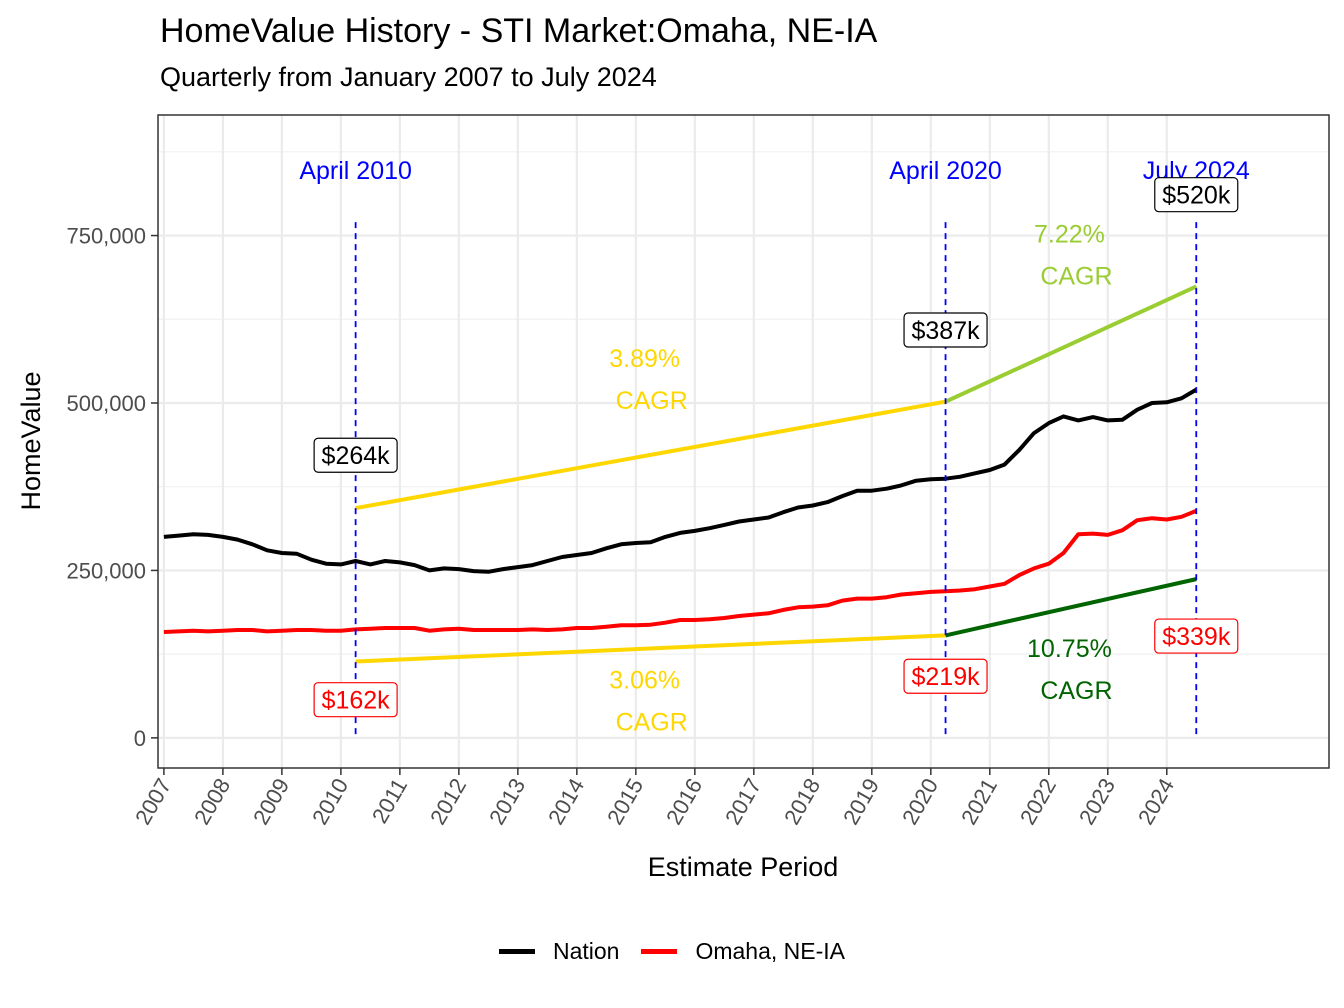  Describe the element at coordinates (507, 801) in the screenshot. I see `x-tick-label: 2013` at that location.